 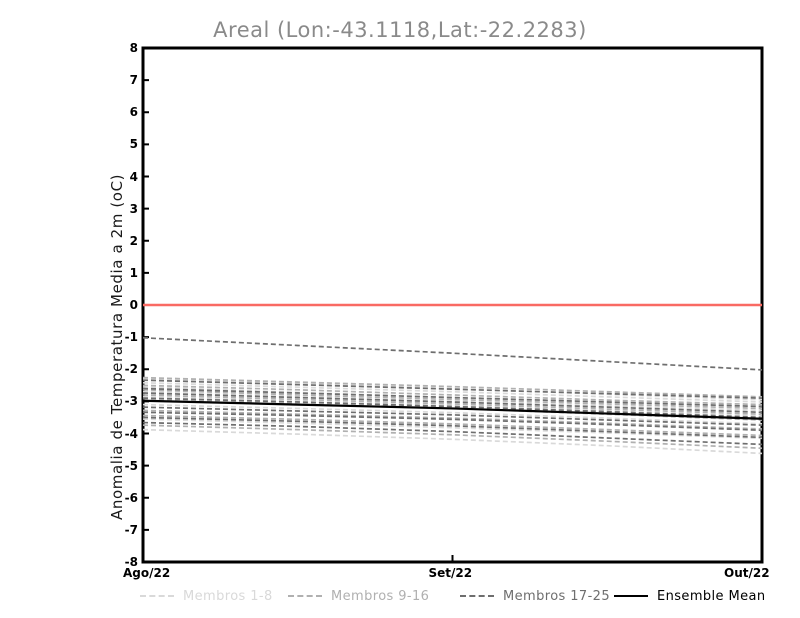 I want to click on y-axis-tick-label: -3, so click(x=131, y=401).